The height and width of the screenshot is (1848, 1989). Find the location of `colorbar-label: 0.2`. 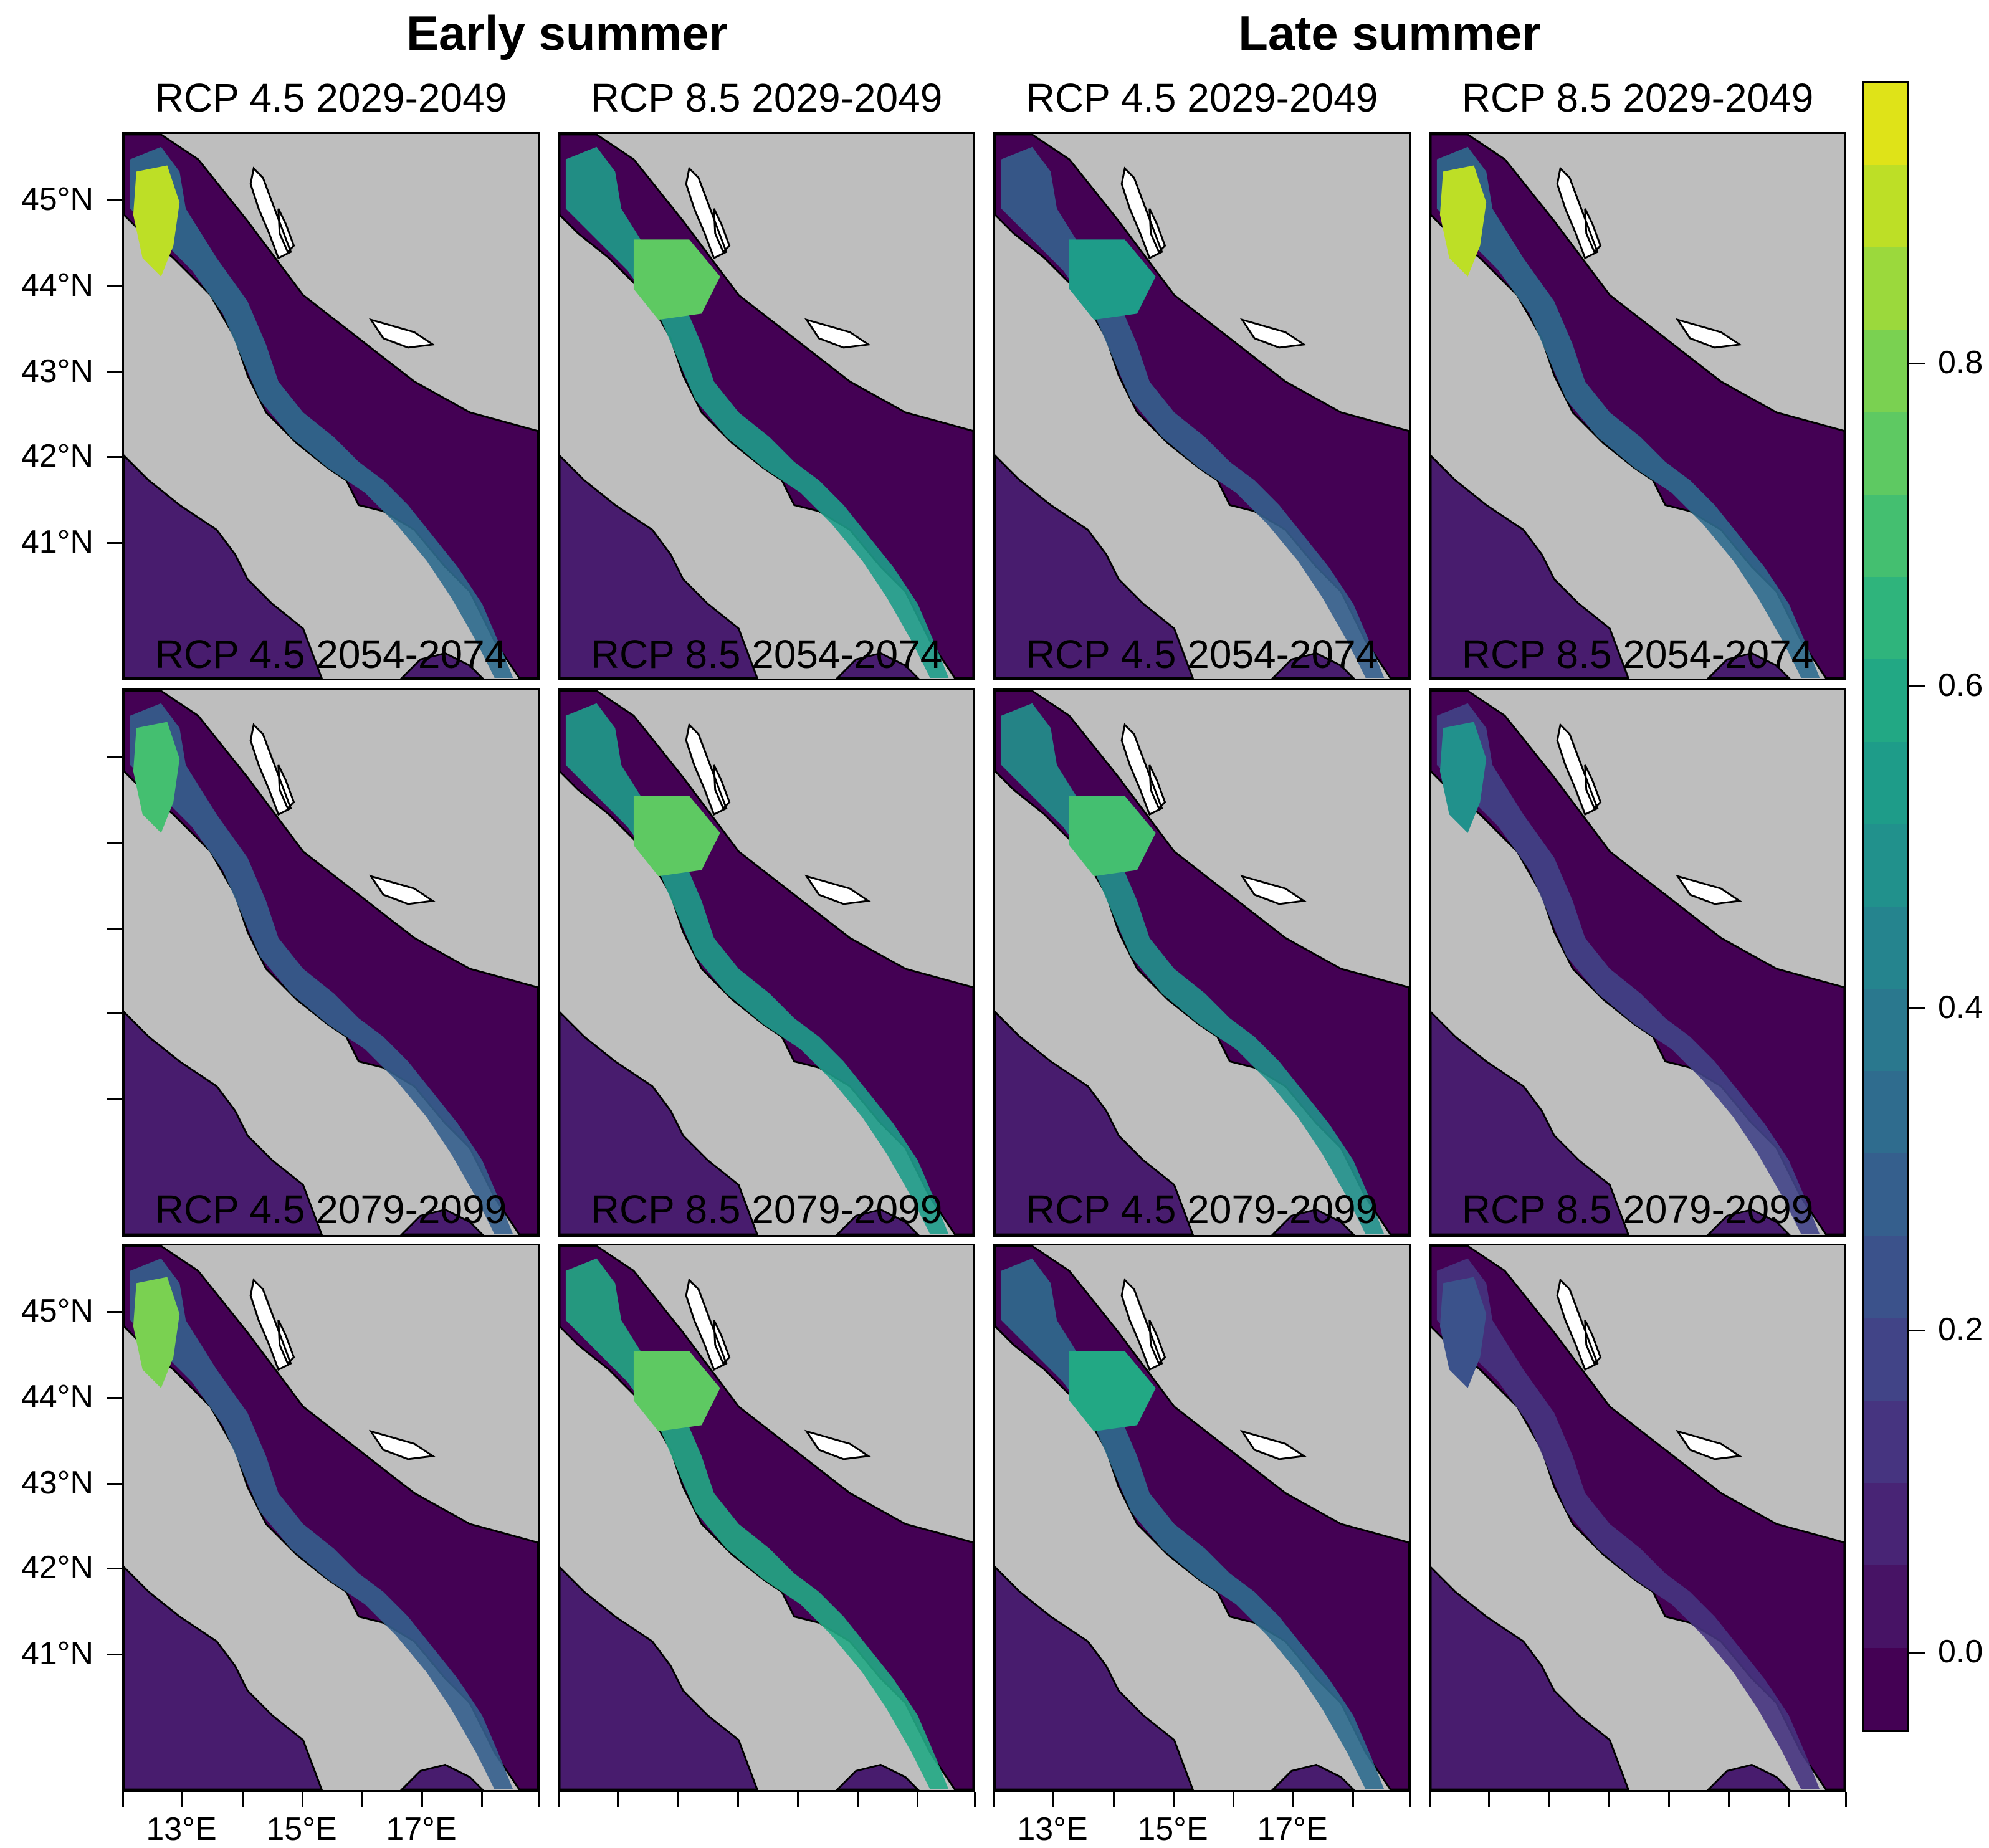

colorbar-label: 0.2 is located at coordinates (1961, 1329).